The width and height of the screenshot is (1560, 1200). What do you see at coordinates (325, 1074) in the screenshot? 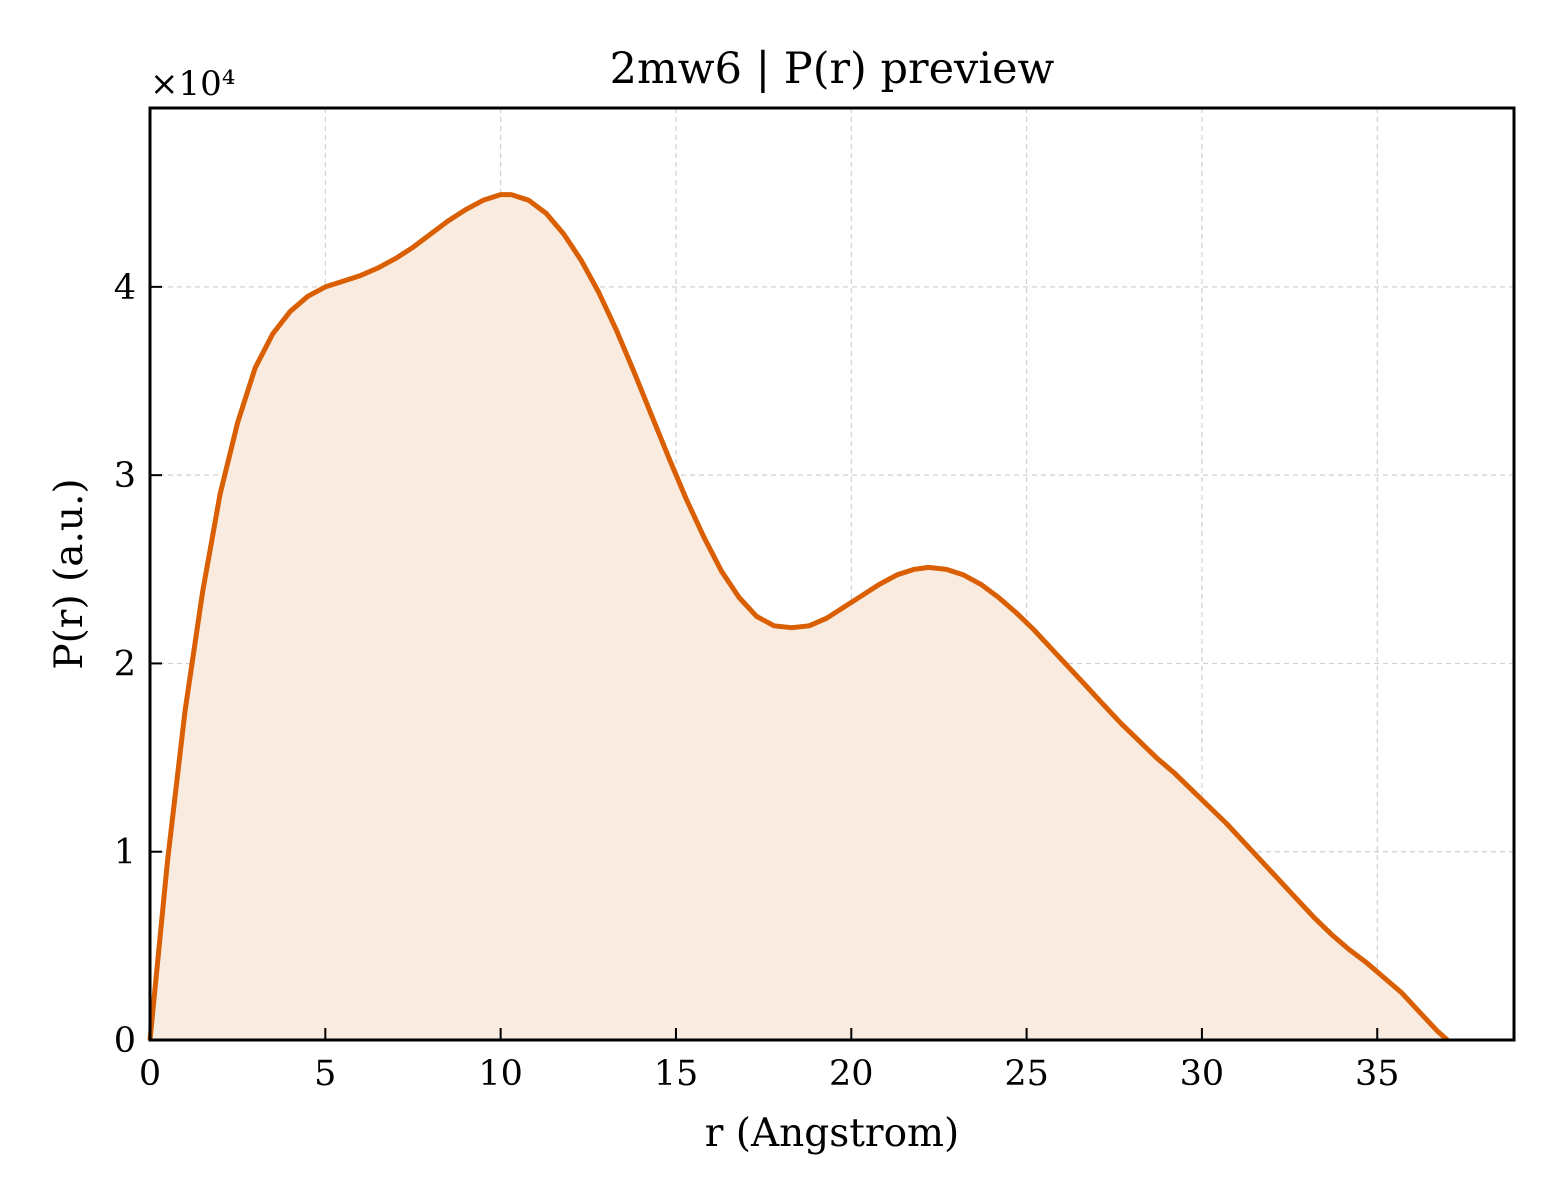
I see `x-tick-label: 5` at bounding box center [325, 1074].